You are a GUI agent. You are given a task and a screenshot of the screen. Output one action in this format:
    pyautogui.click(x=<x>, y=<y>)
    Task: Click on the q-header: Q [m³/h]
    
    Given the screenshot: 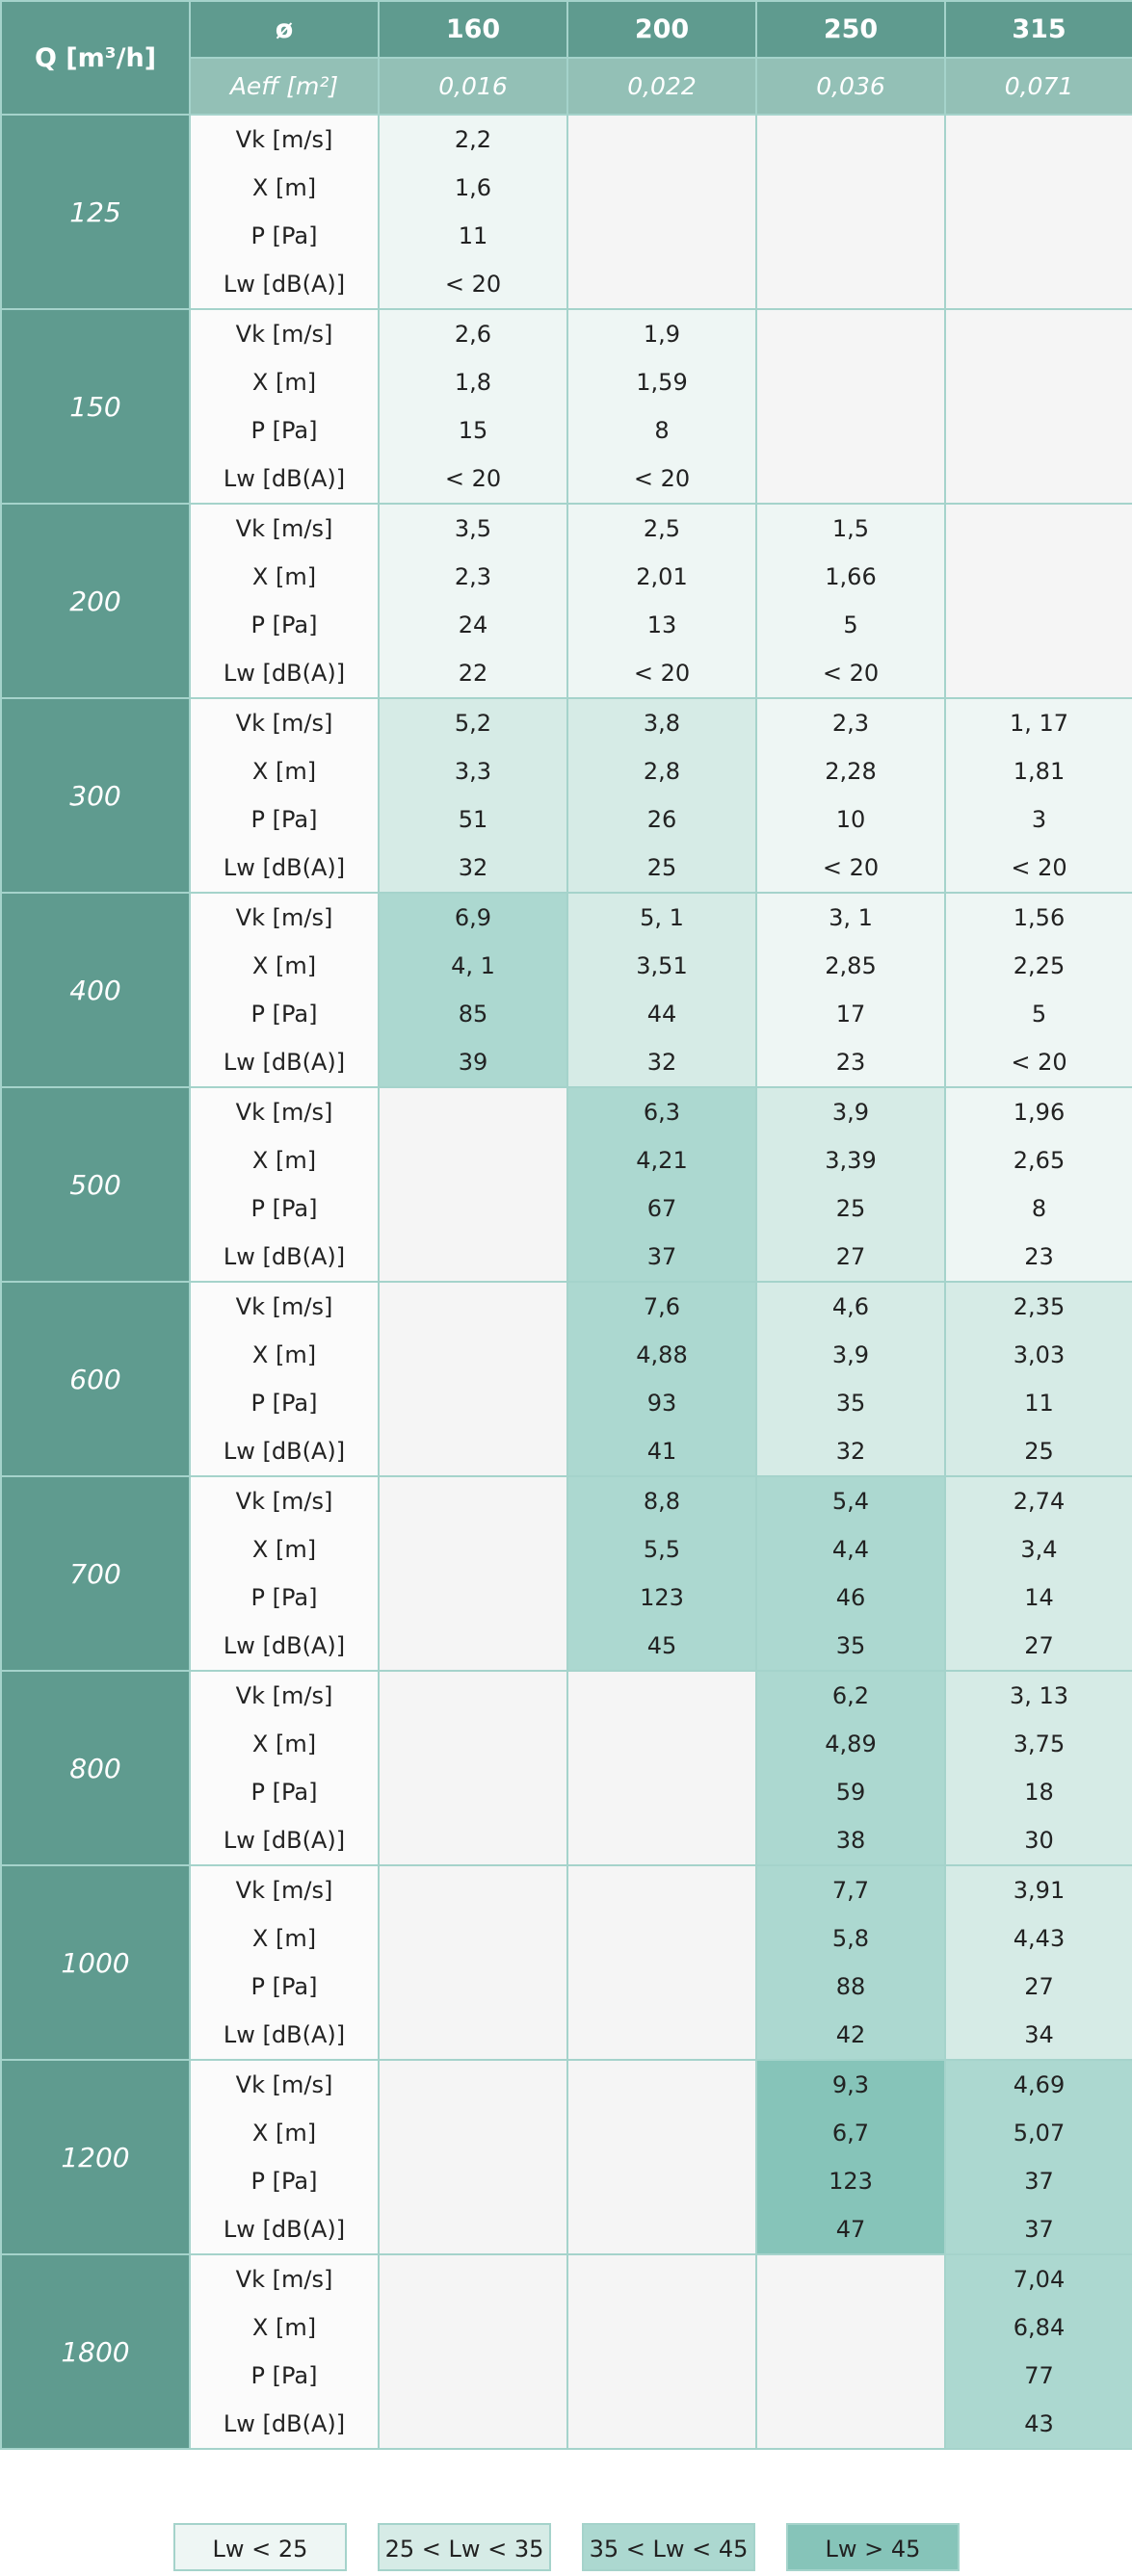 What is the action you would take?
    pyautogui.click(x=95, y=58)
    